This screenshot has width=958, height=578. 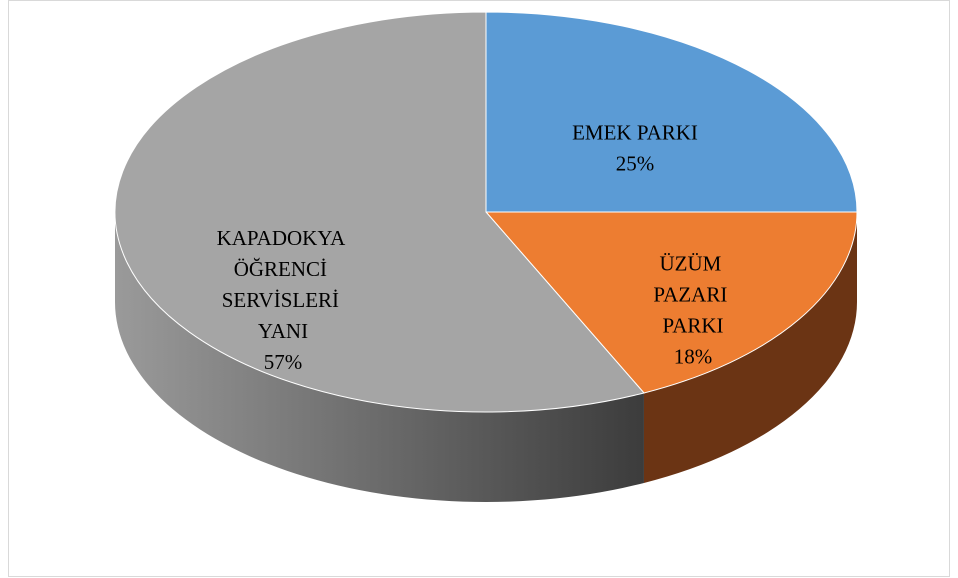 I want to click on slice-label: EMEK PARKI, so click(x=635, y=132).